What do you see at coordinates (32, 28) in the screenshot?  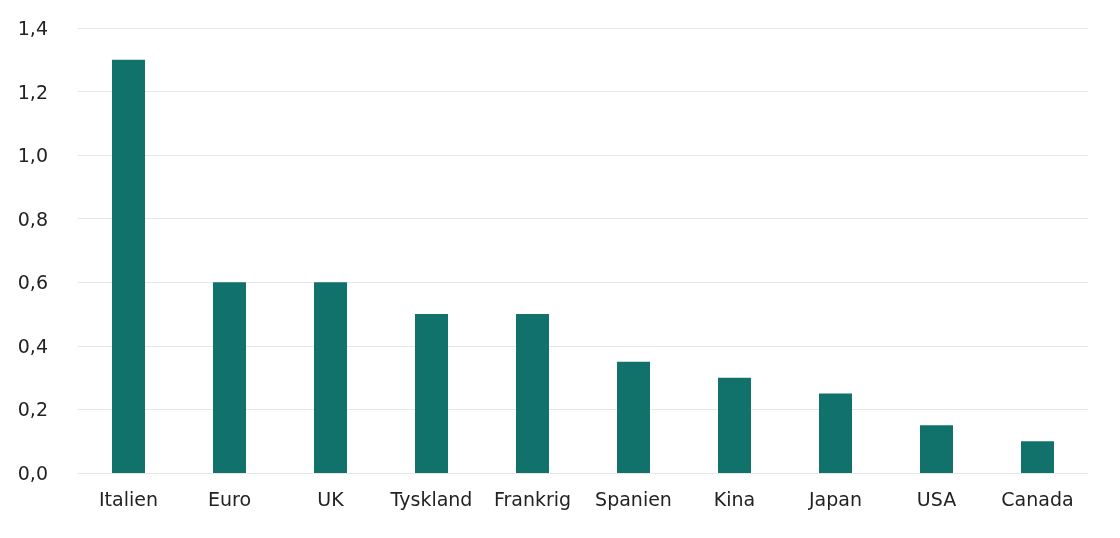 I see `y-tick-label: 1,4` at bounding box center [32, 28].